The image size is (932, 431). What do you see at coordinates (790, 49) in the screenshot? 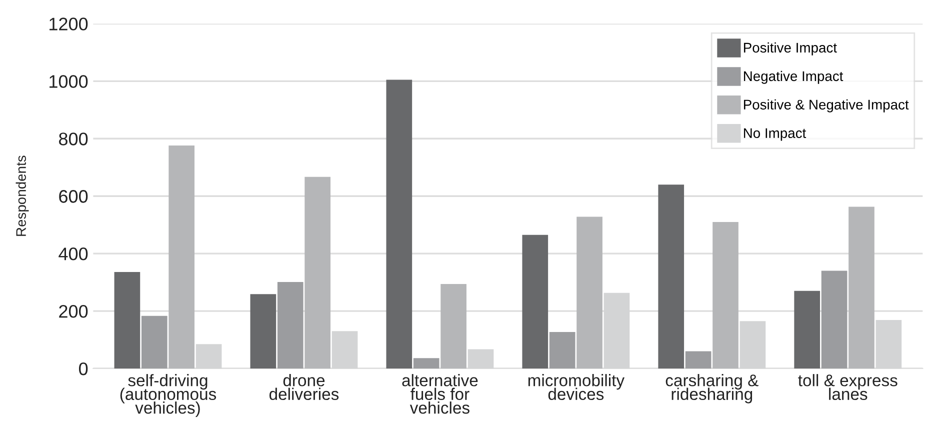
I see `legend-label: Positive Impact` at bounding box center [790, 49].